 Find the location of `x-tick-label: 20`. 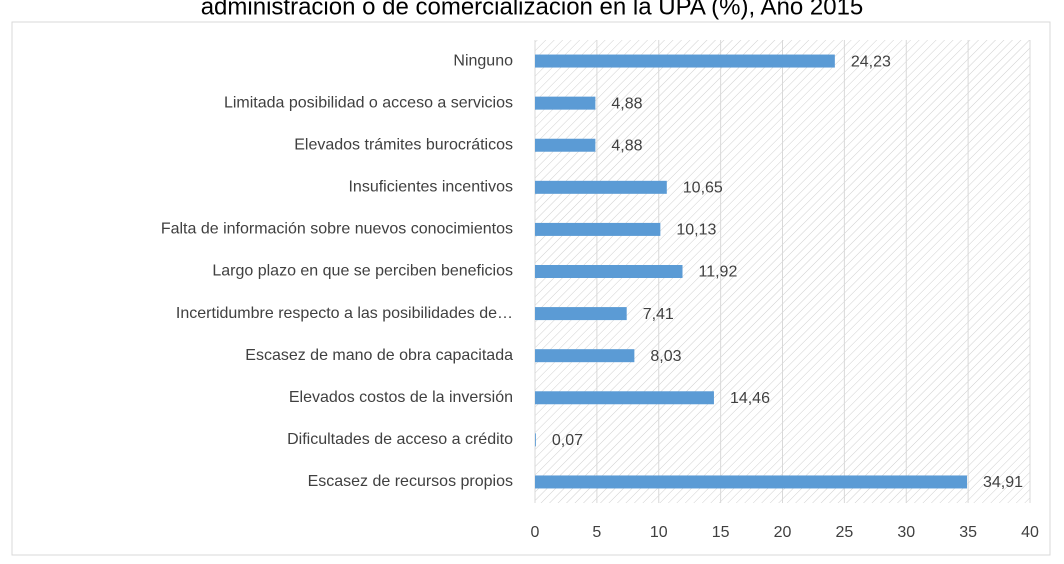

x-tick-label: 20 is located at coordinates (783, 532).